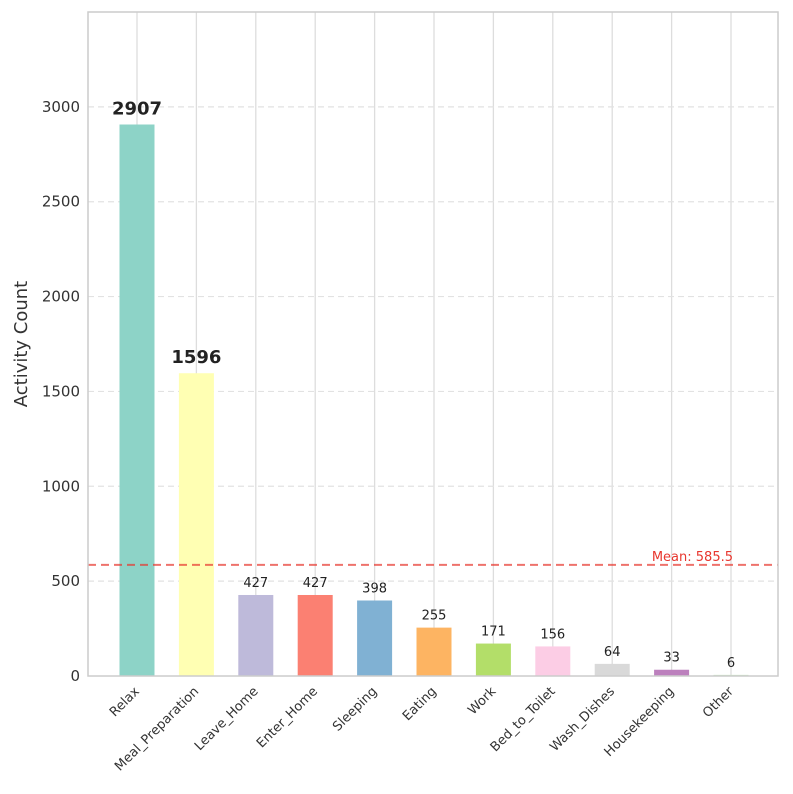  Describe the element at coordinates (552, 634) in the screenshot. I see `data-label: 156` at that location.